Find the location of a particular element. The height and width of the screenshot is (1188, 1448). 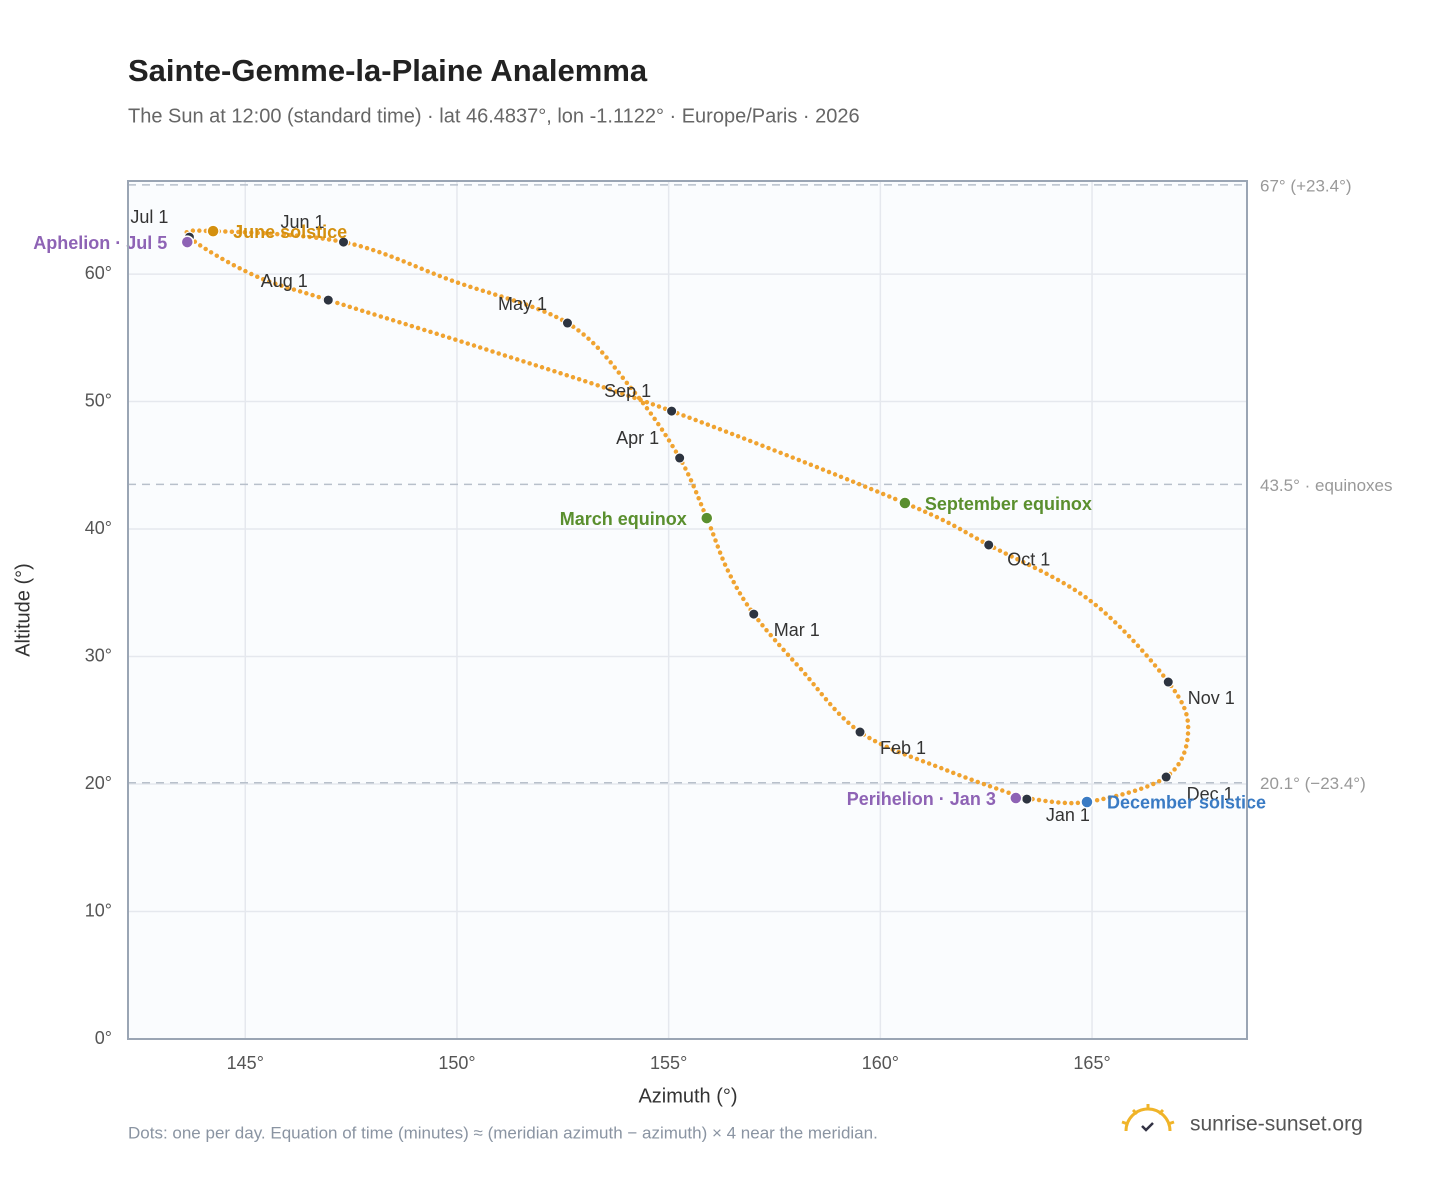

reference-label: 20.1° (−23.4°) is located at coordinates (1313, 783).